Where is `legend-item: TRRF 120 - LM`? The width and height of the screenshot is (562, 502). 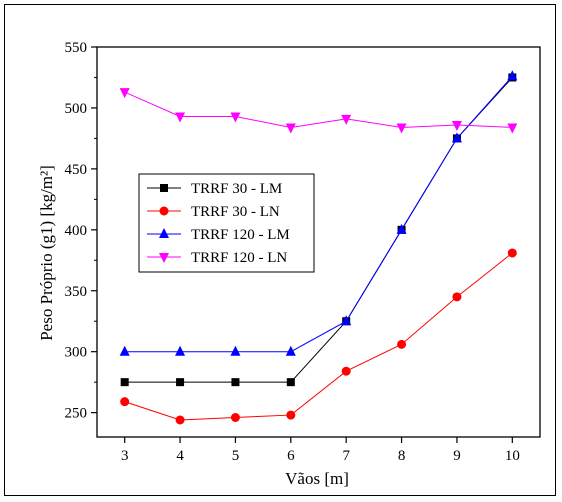 legend-item: TRRF 120 - LM is located at coordinates (218, 235).